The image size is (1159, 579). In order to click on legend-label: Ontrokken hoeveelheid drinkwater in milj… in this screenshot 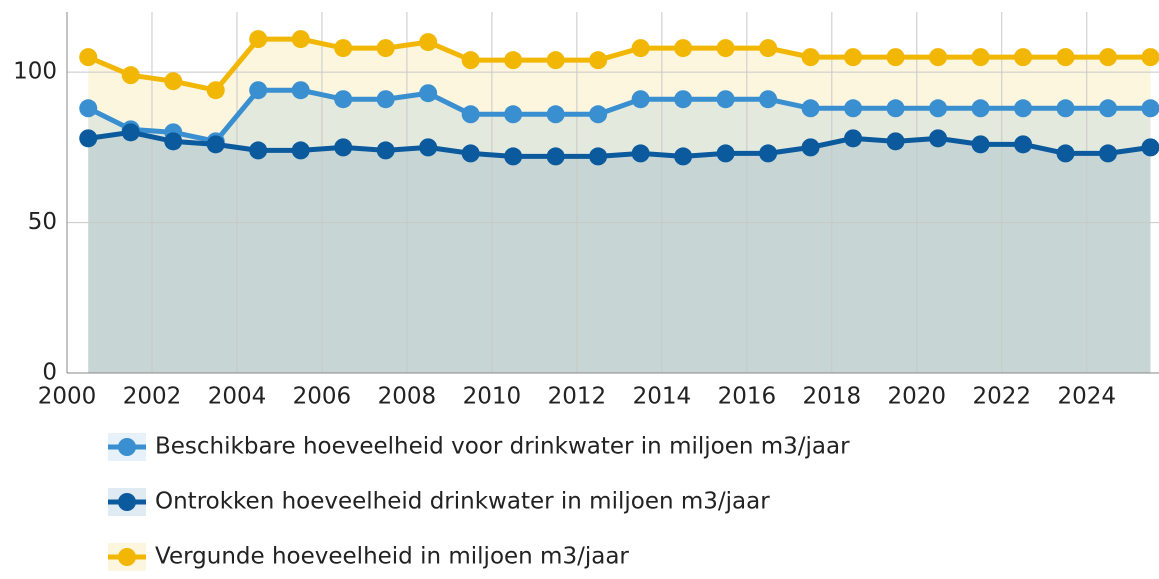, I will do `click(462, 502)`.